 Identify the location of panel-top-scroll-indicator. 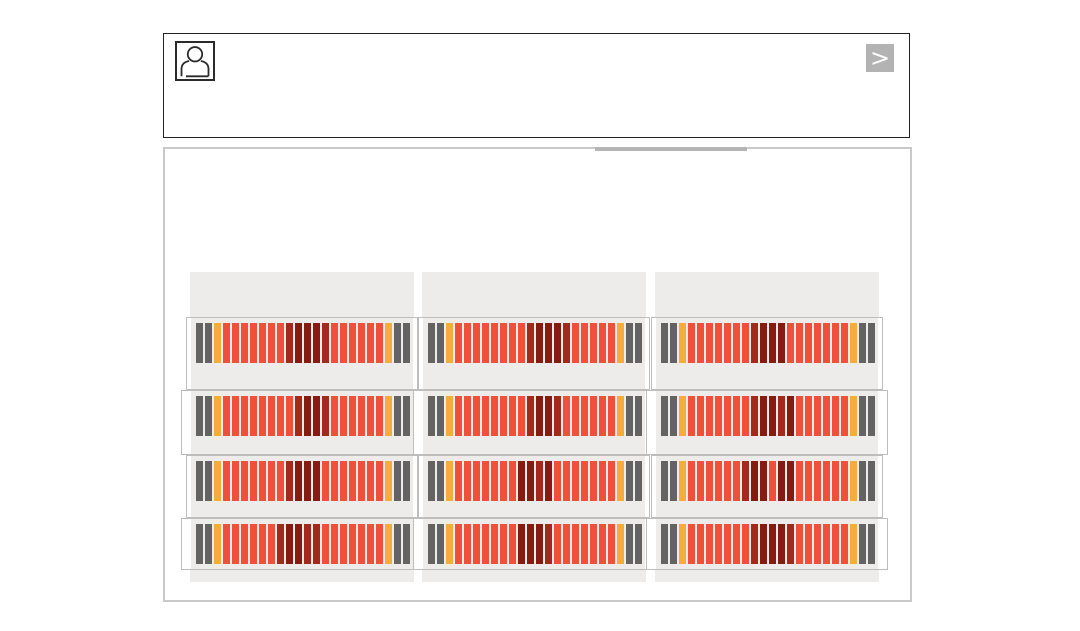
(671, 149).